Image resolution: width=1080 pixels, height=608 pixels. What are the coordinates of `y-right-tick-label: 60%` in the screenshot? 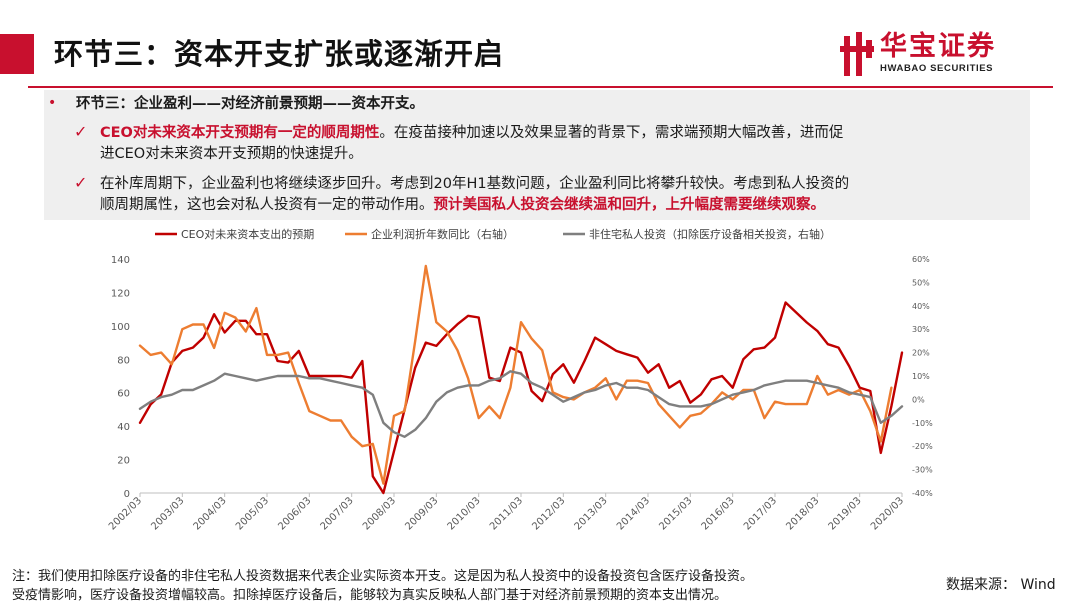 It's located at (921, 259).